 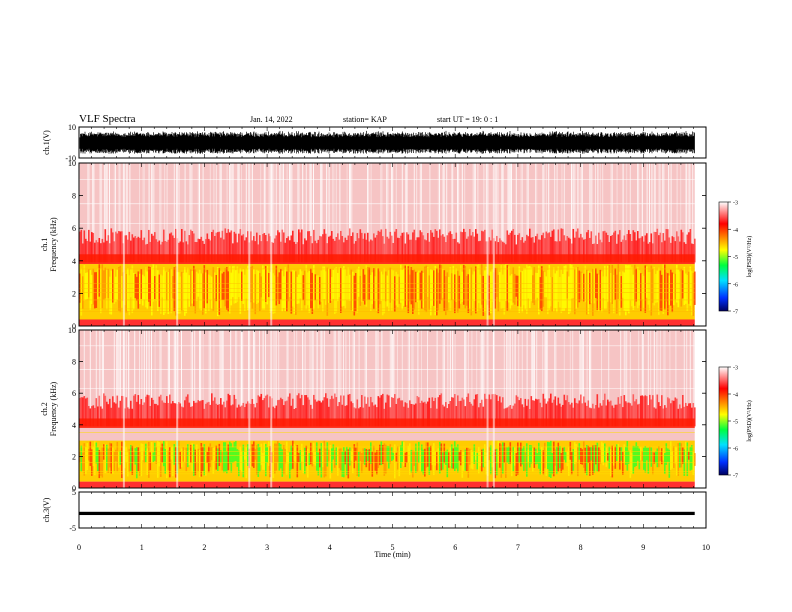 What do you see at coordinates (387, 142) in the screenshot?
I see `ch1-waveform-line` at bounding box center [387, 142].